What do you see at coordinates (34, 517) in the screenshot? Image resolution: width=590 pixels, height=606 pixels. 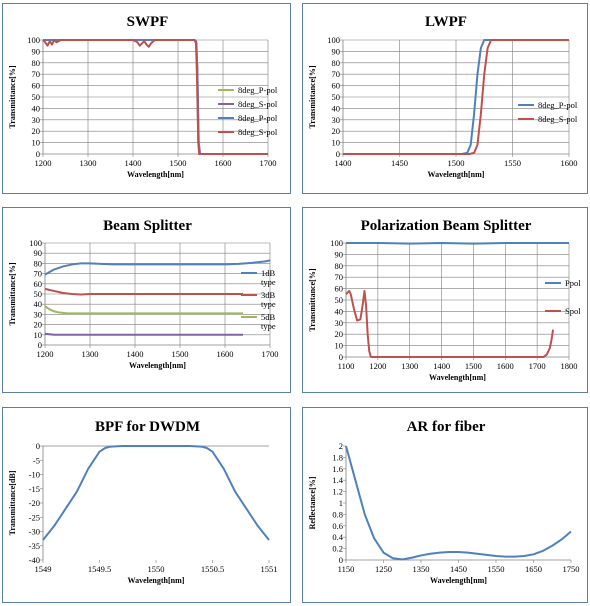 I see `y-tick-label: -25` at bounding box center [34, 517].